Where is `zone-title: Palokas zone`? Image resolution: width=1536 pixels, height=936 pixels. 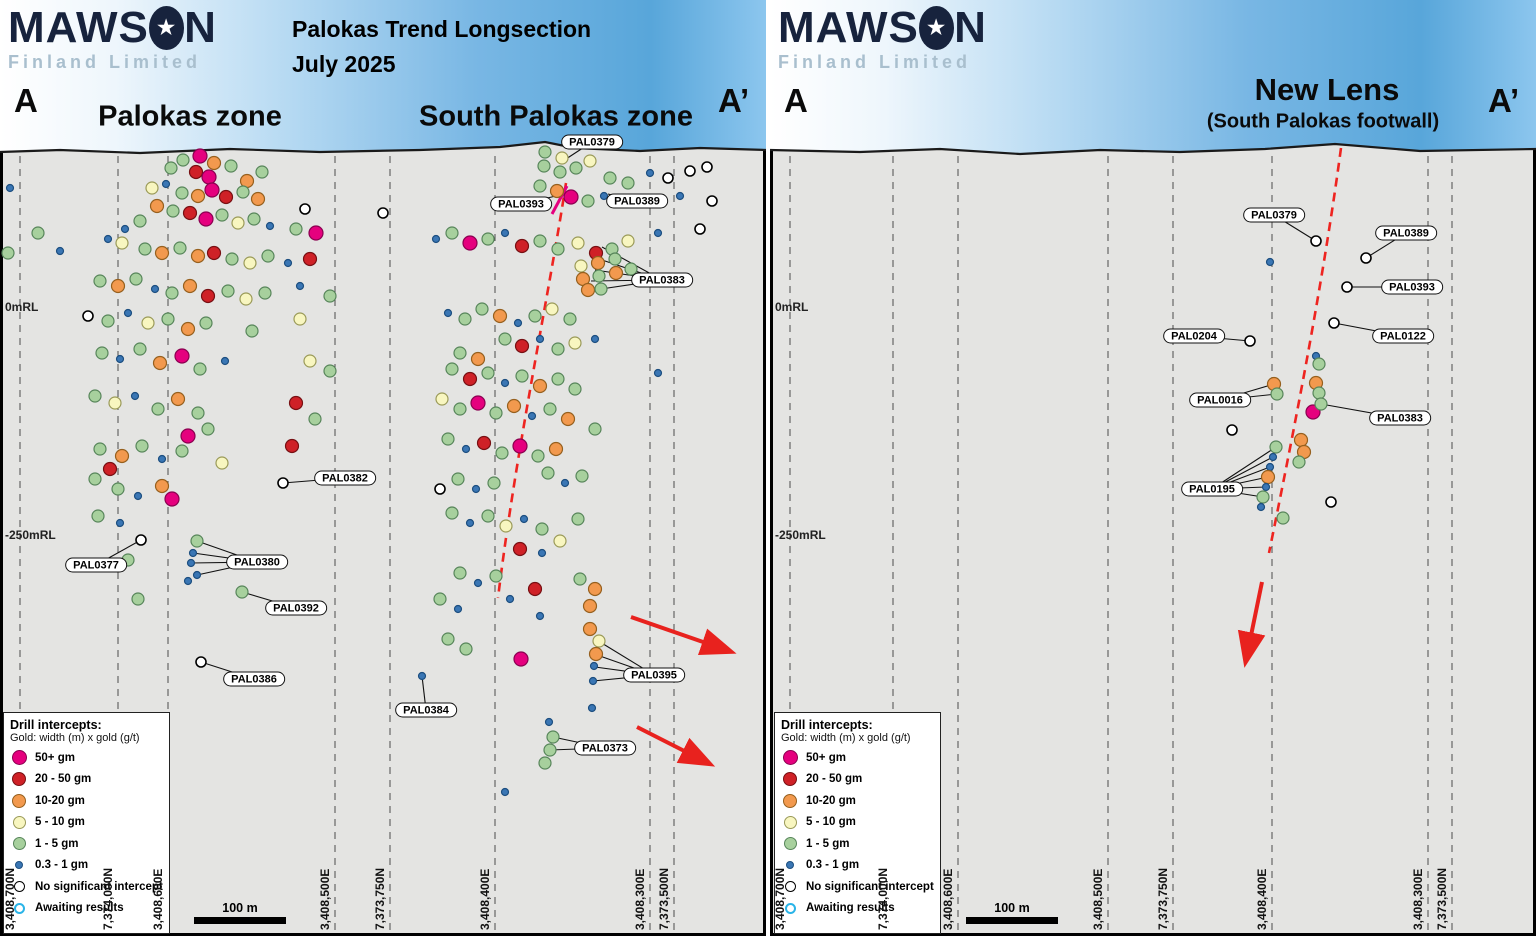
zone-title: Palokas zone is located at coordinates (190, 116).